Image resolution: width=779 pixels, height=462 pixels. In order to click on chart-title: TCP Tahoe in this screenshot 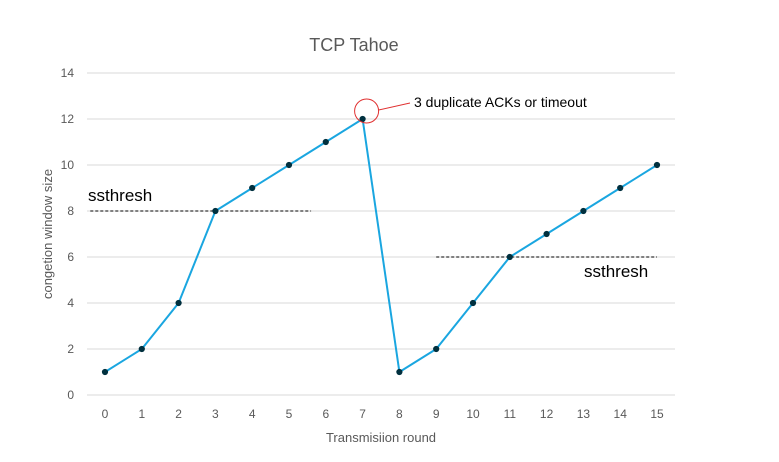, I will do `click(353, 45)`.